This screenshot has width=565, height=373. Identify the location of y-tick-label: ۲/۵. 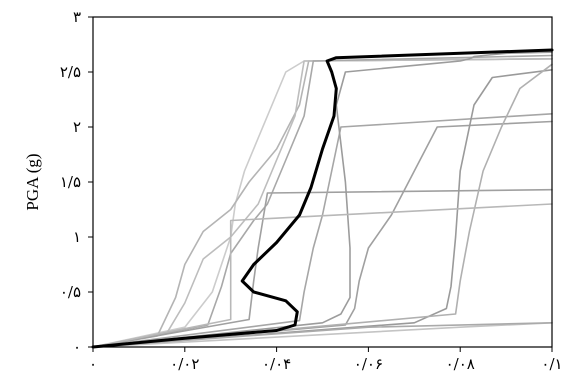
(70, 72).